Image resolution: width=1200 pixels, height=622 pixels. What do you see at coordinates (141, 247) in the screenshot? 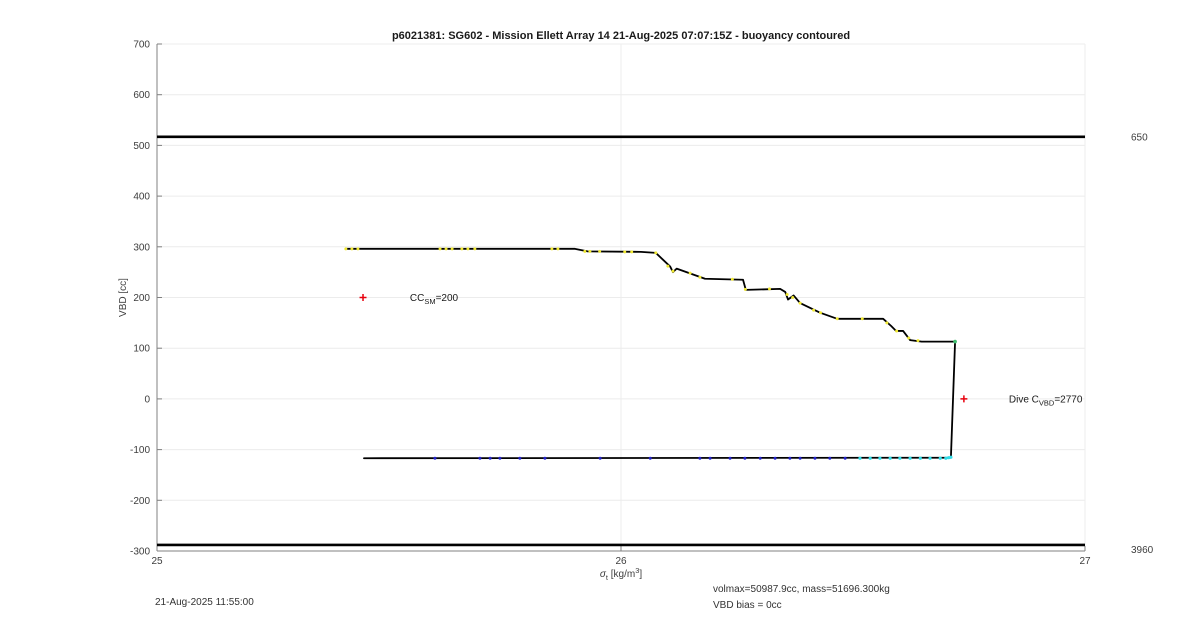
I see `y-tick-label: 300` at bounding box center [141, 247].